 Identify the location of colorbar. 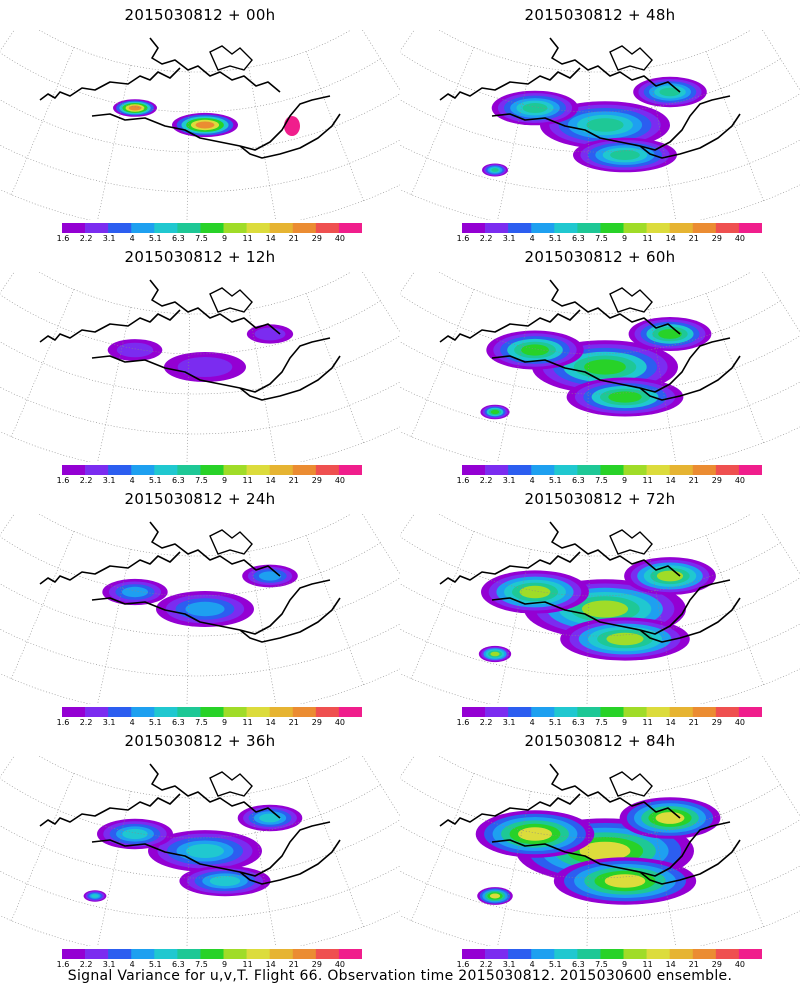
(612, 470).